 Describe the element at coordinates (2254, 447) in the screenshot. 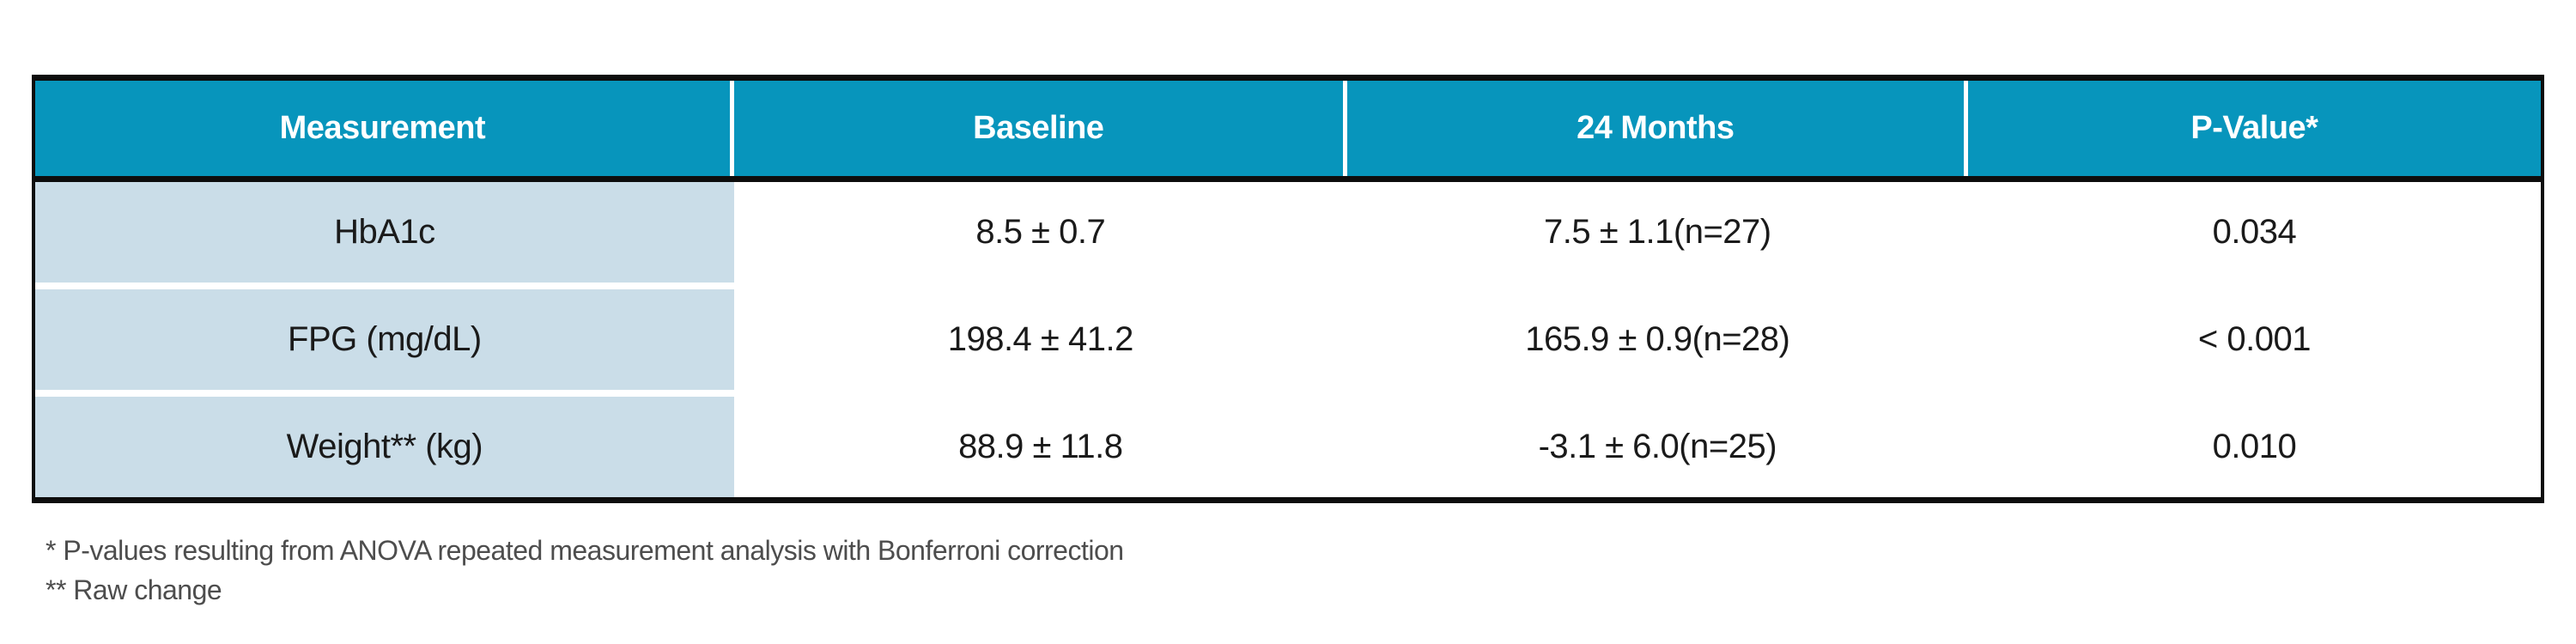

I see `cell-p-value: 0.010` at that location.